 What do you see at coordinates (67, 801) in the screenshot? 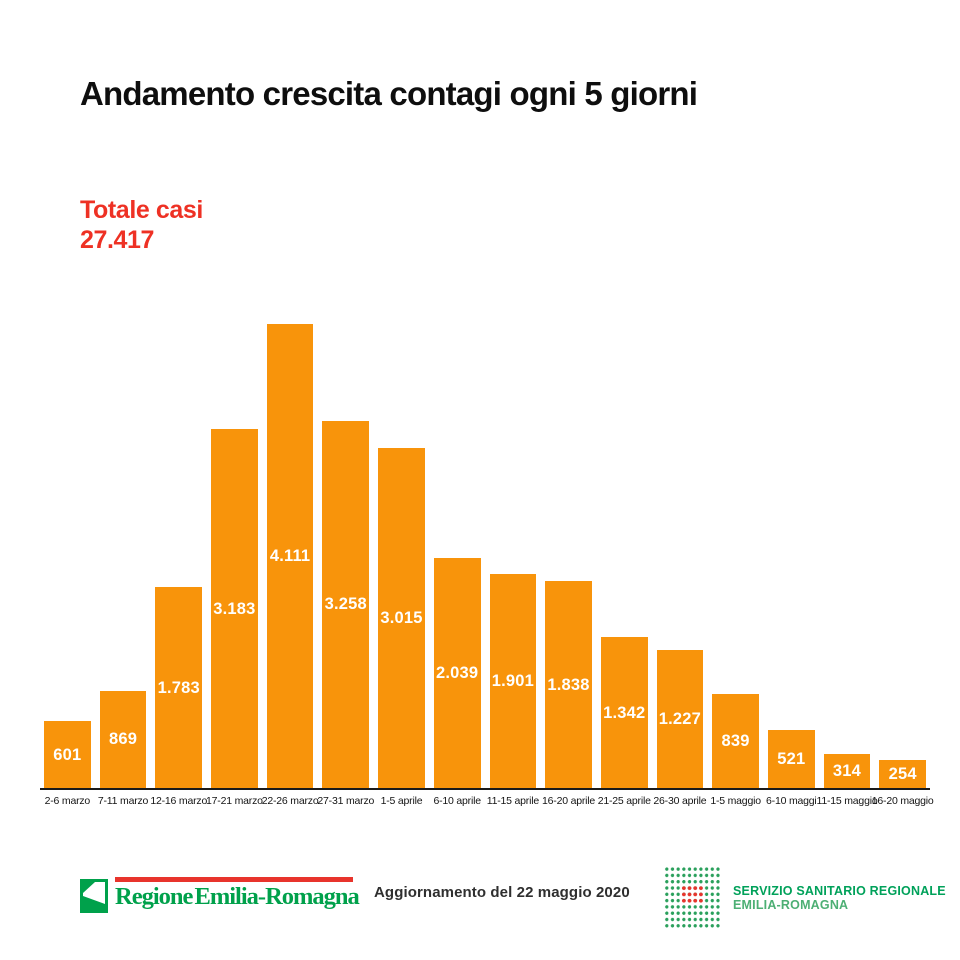
I see `x-axis-tick-label: 2-6 marzo` at bounding box center [67, 801].